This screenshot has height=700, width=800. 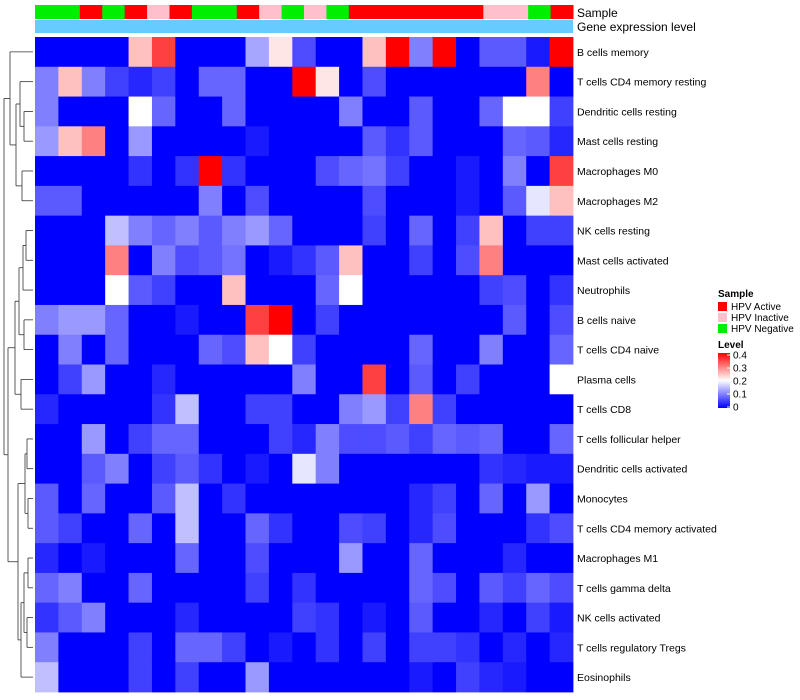 I want to click on row-label: T cells regulatory Tregs, so click(x=631, y=648).